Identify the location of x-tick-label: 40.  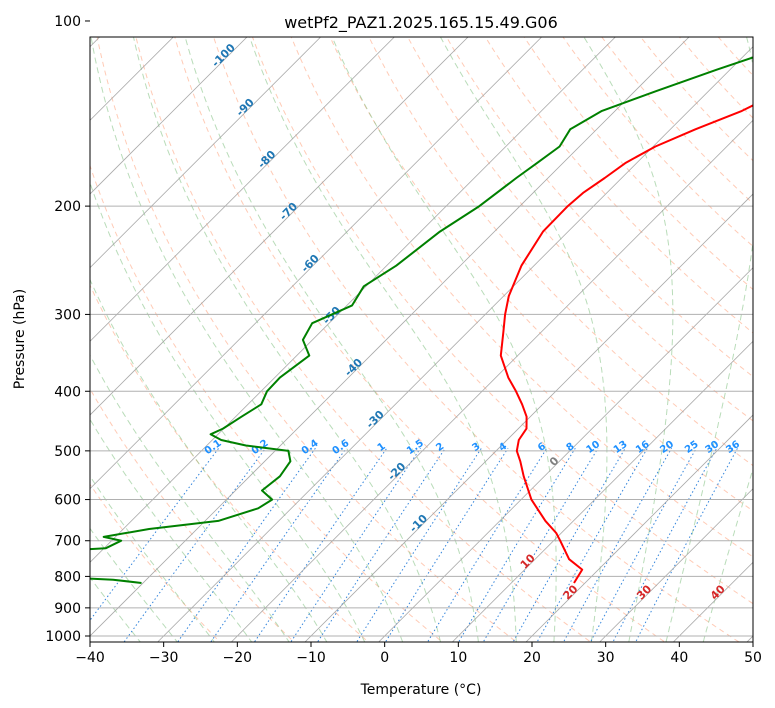
(679, 658).